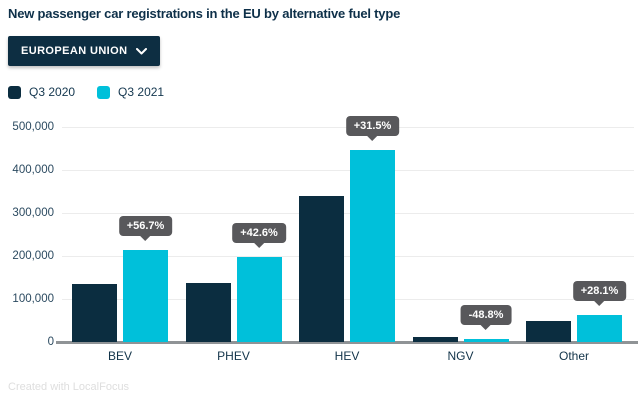  What do you see at coordinates (145, 229) in the screenshot?
I see `change-badge-bev: +56.7%` at bounding box center [145, 229].